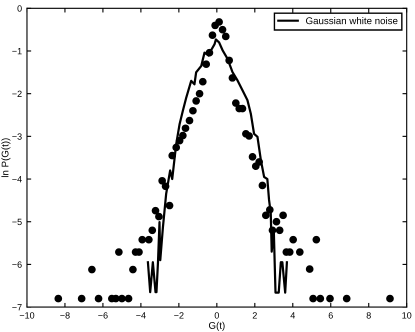  I want to click on y-tick-label: 0, so click(19, 8).